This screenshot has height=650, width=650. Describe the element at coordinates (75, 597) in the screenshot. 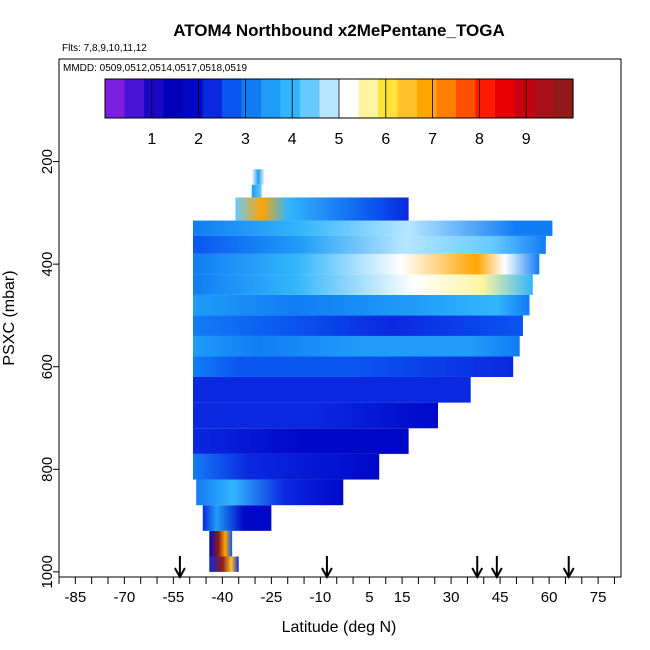

I see `x-tick-label: -85` at that location.